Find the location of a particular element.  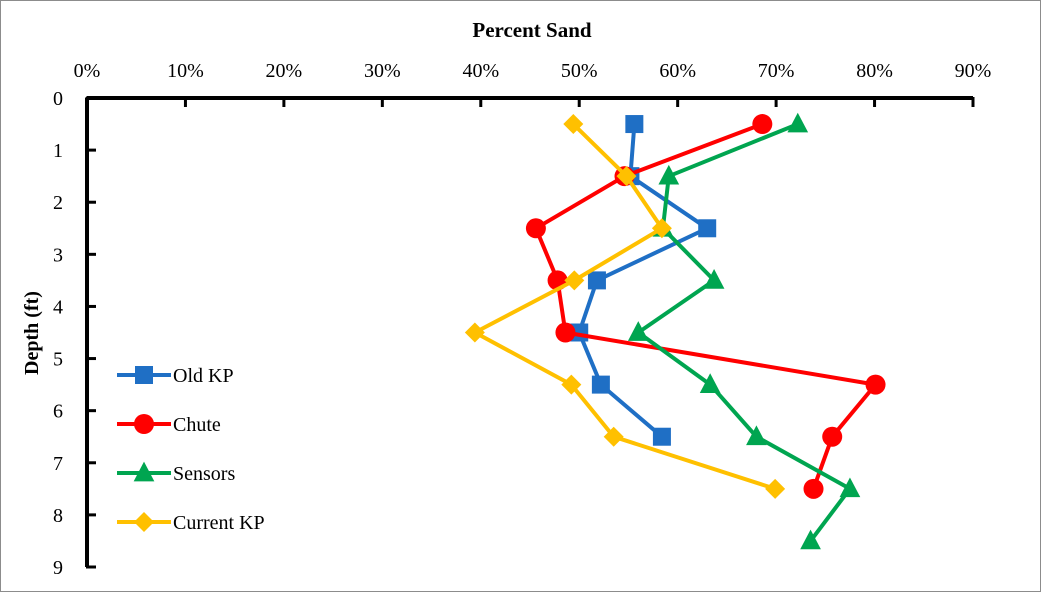

y-tick-label: 7 is located at coordinates (58, 464).